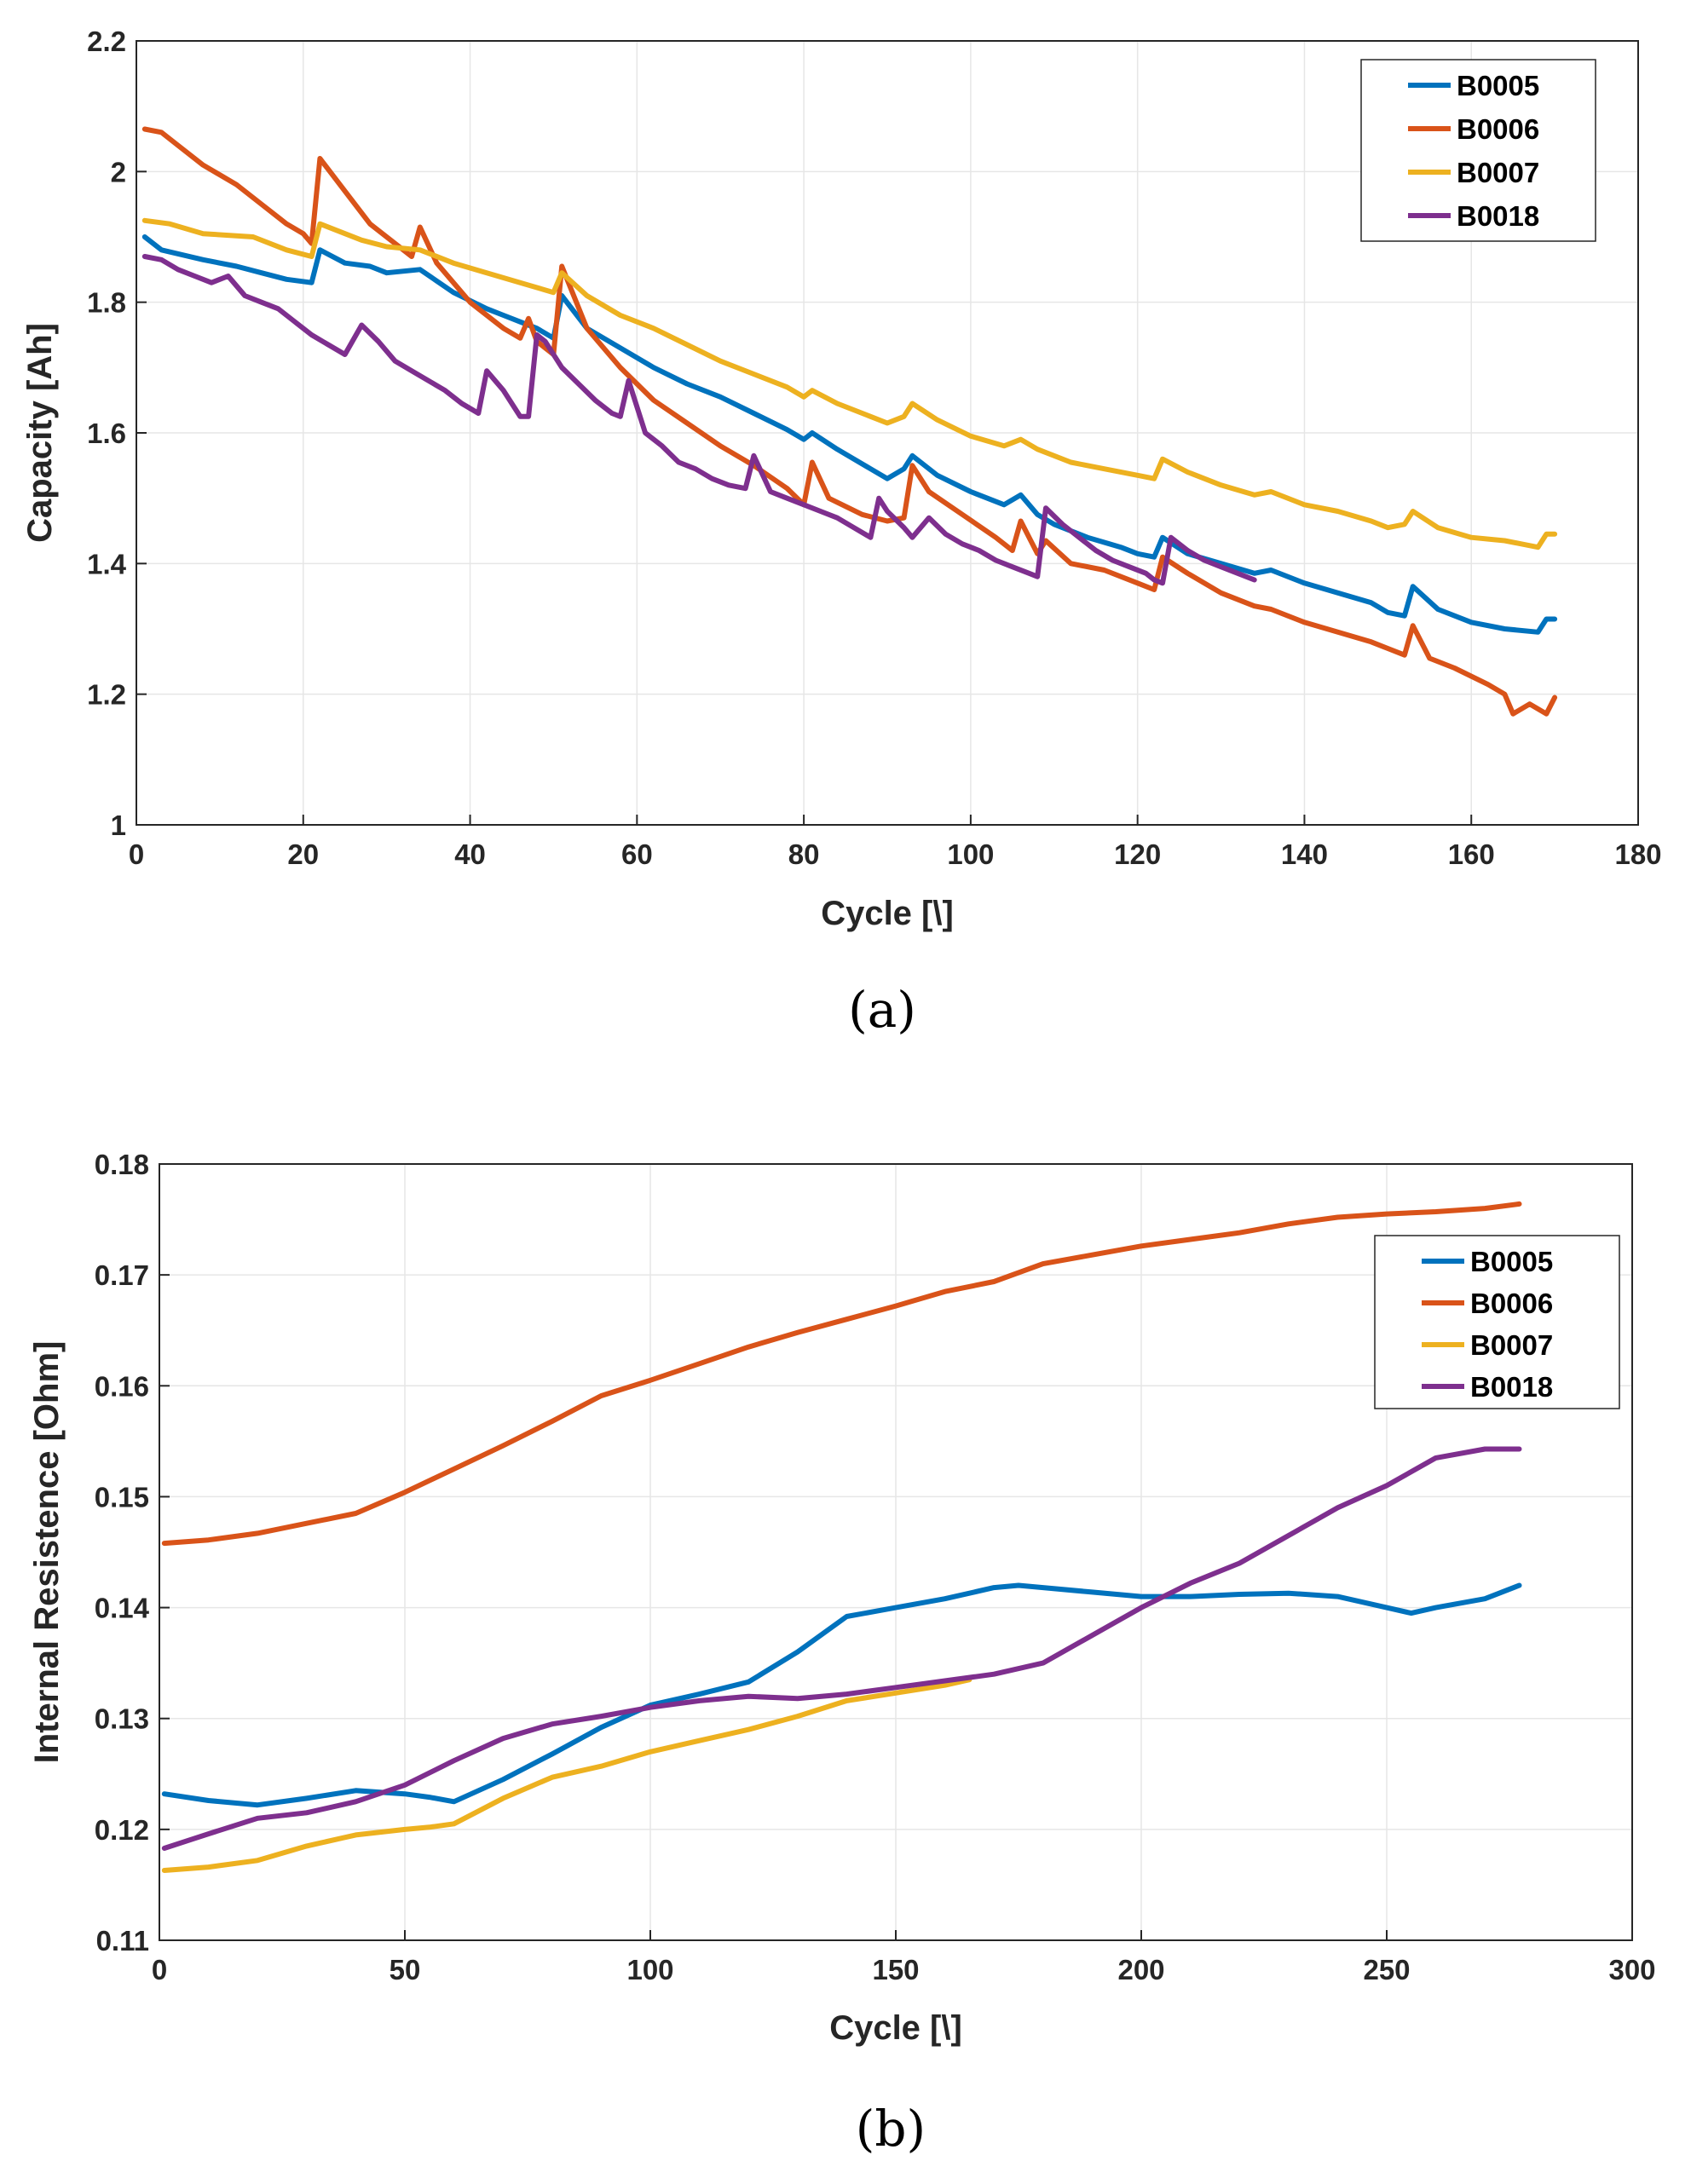 The image size is (1691, 2184). What do you see at coordinates (118, 171) in the screenshot?
I see `y-tick-label: 2` at bounding box center [118, 171].